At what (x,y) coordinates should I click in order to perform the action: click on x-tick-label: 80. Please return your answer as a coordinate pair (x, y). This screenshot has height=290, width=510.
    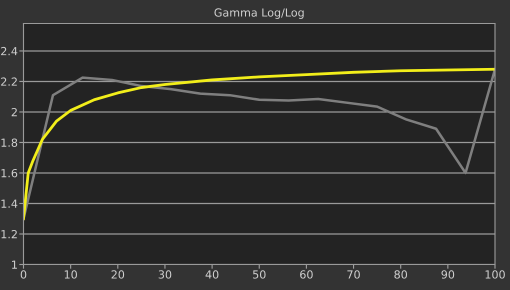
    Looking at the image, I should click on (401, 274).